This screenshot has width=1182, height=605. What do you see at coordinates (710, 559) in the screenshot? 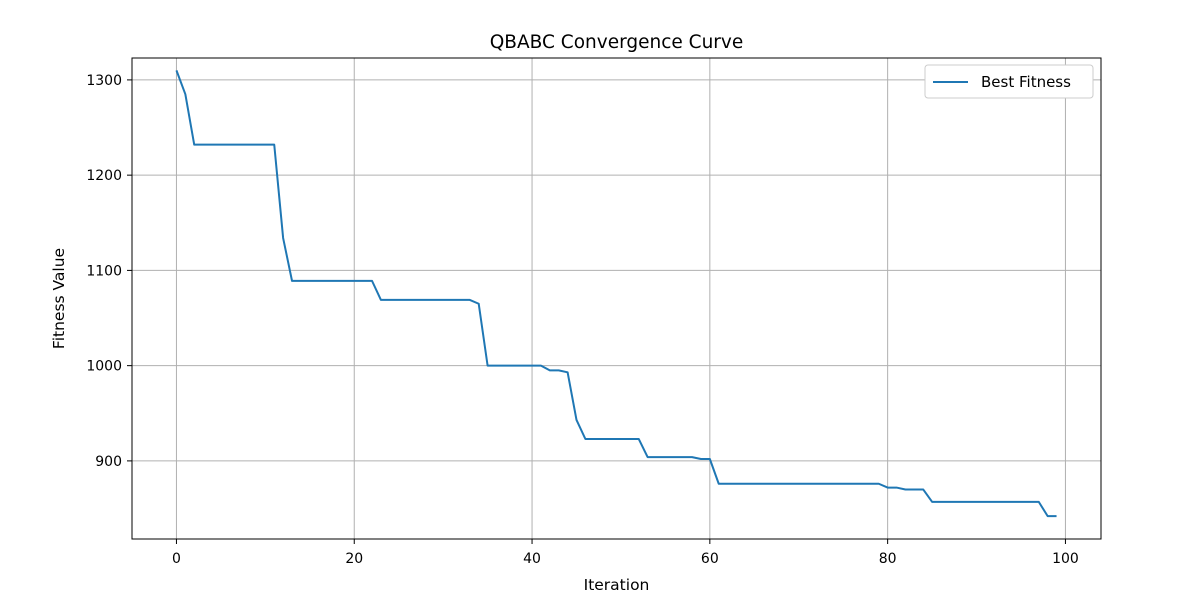
I see `x-tick-label: 60` at bounding box center [710, 559].